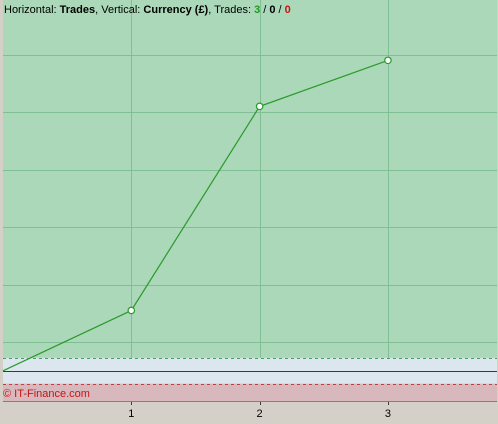  What do you see at coordinates (118, 10) in the screenshot?
I see `vertical-label: , Vertical:` at bounding box center [118, 10].